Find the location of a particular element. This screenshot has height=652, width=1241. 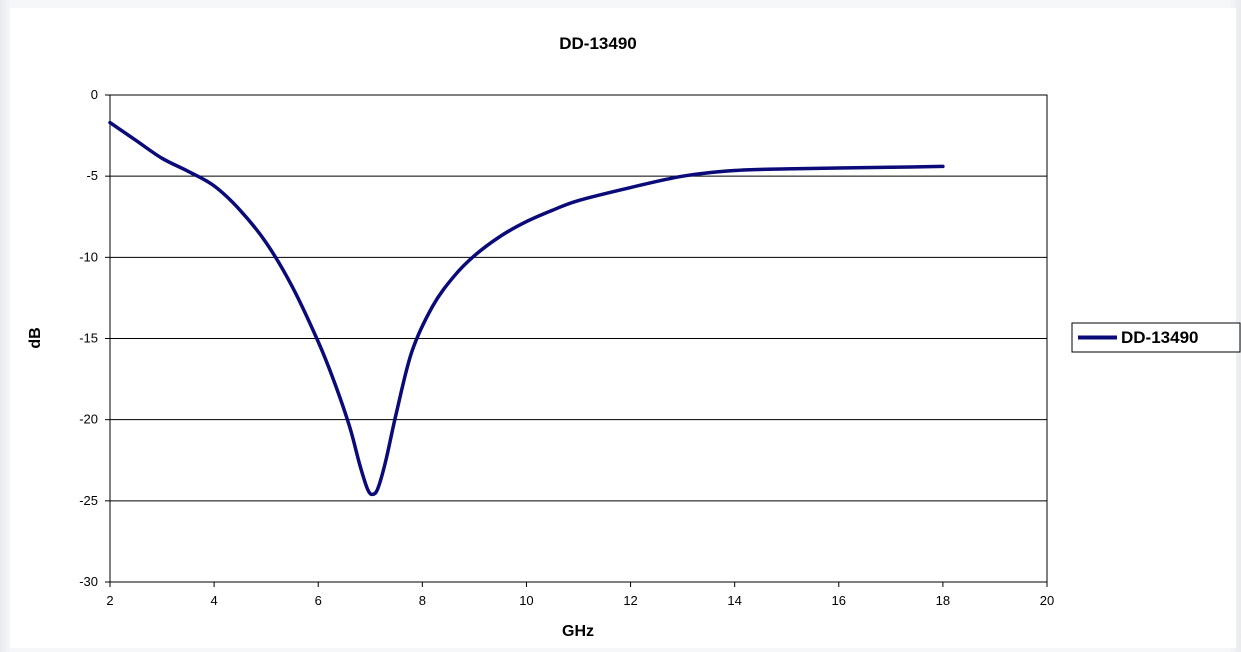

y-axis-ticks: 0 -5 -10 -15 -20 -25 -30 is located at coordinates (94, 338).